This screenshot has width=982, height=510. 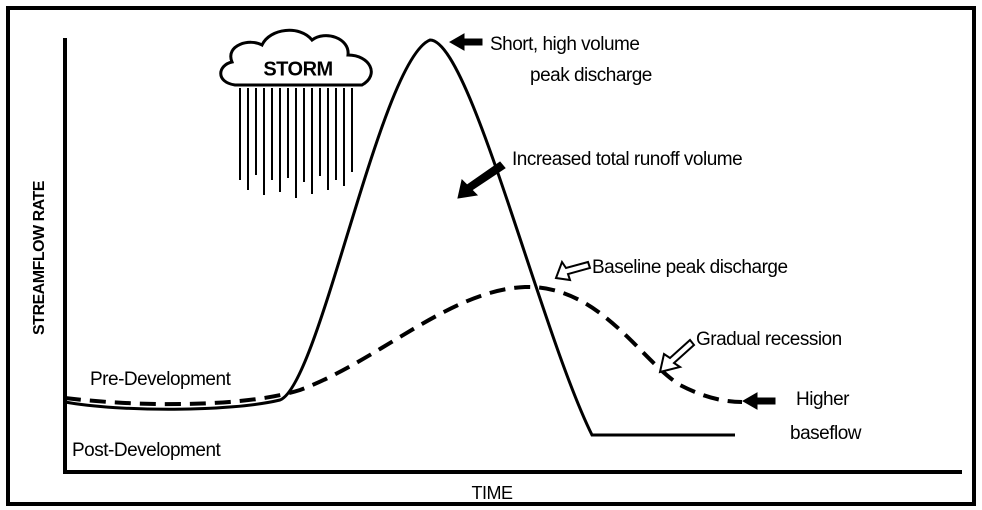 I want to click on annotation: peak discharge, so click(x=591, y=75).